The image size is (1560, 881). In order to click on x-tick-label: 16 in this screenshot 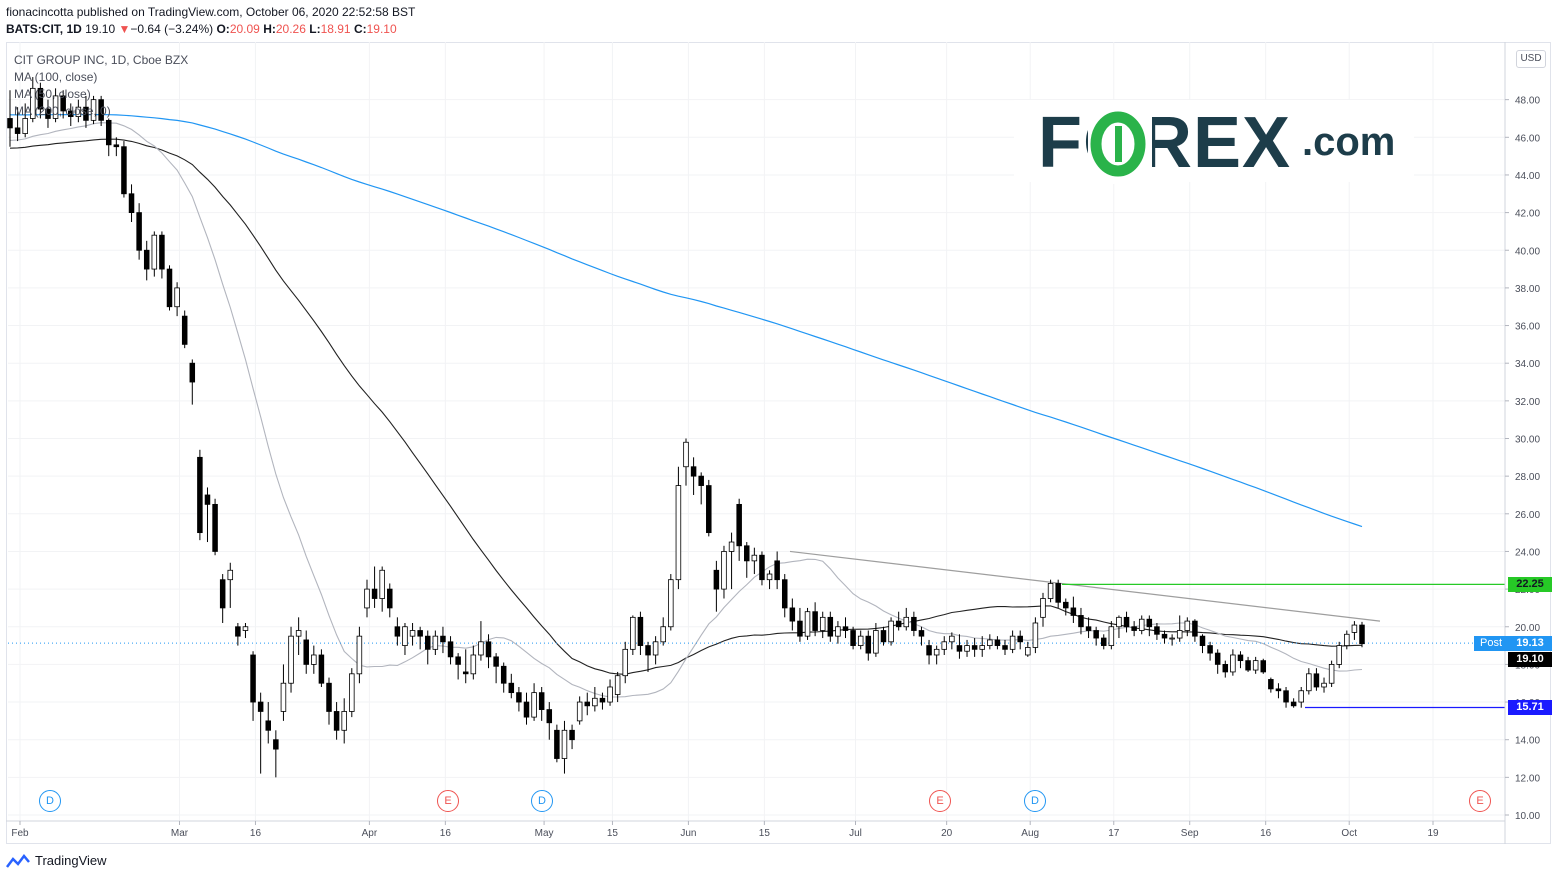, I will do `click(446, 833)`.